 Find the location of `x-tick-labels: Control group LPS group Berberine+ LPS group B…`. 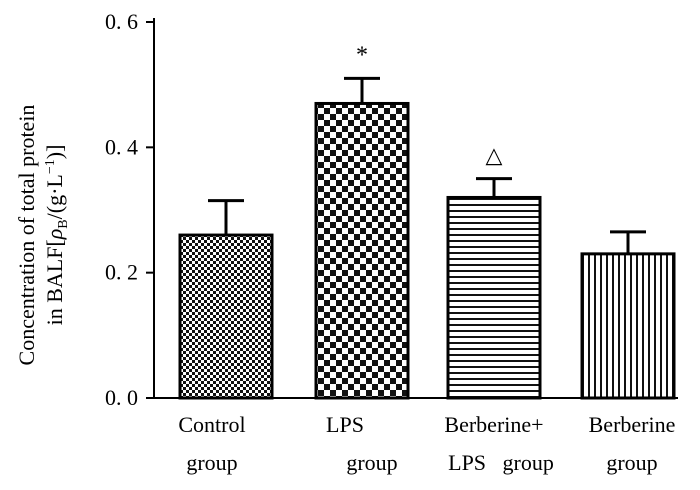

x-tick-labels: Control group LPS group Berberine+ LPS group B… is located at coordinates (426, 443).